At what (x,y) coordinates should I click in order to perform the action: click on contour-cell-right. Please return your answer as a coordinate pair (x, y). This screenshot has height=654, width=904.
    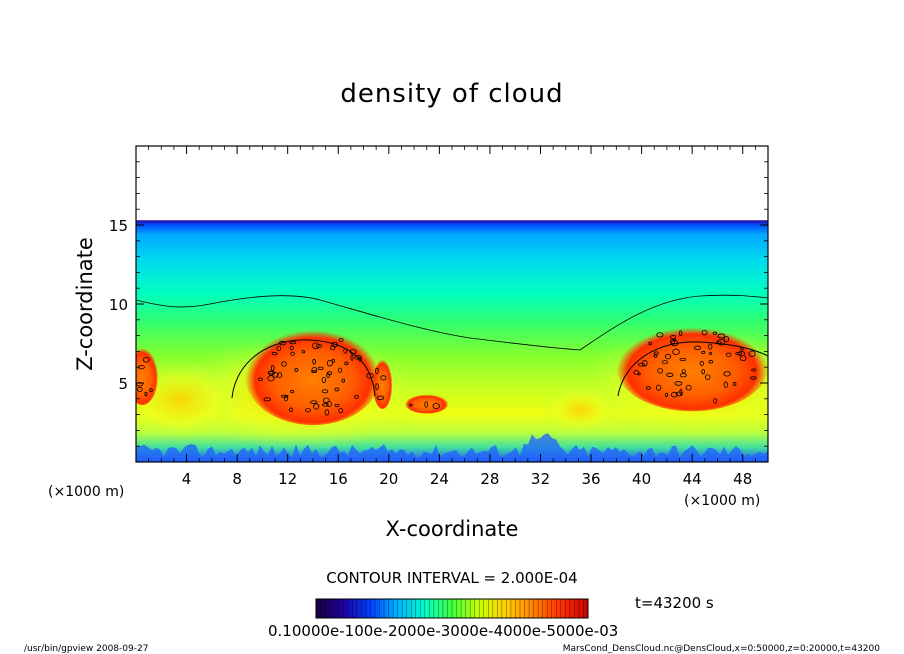
    Looking at the image, I should click on (692, 369).